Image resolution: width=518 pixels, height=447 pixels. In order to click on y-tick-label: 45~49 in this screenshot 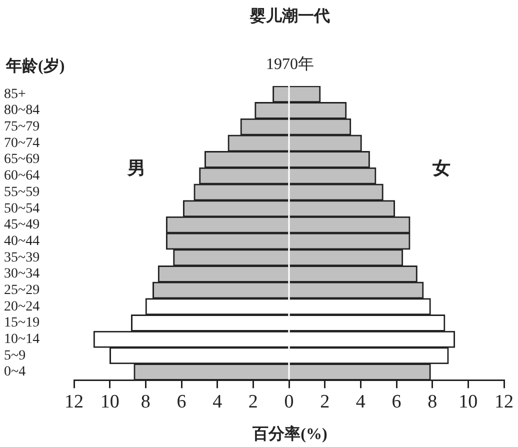, I will do `click(22, 225)`.